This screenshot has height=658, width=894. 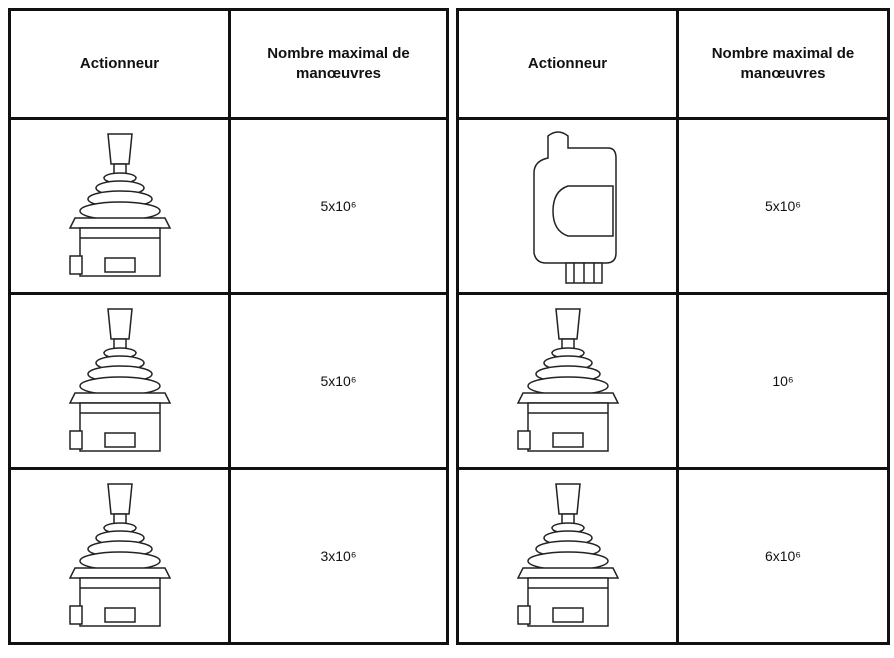 I want to click on value-cell: 6x10⁶, so click(x=783, y=556).